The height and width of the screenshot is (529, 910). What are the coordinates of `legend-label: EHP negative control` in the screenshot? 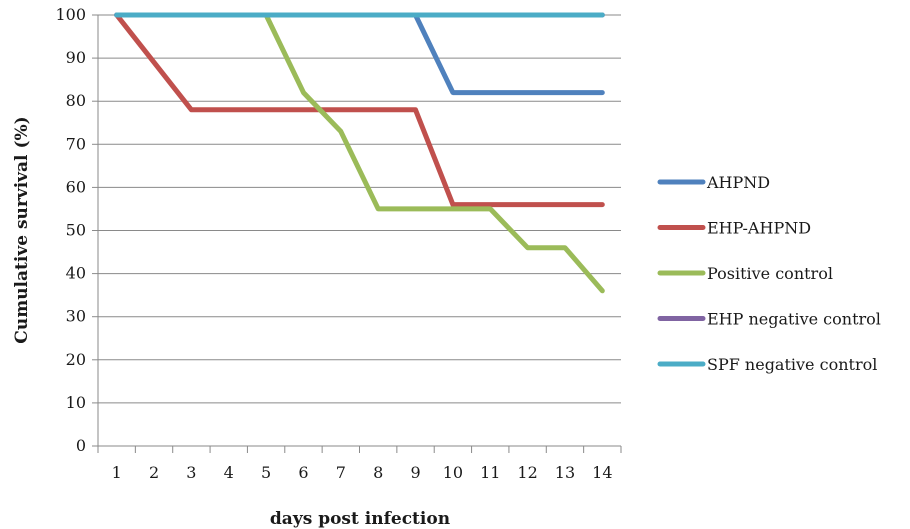 It's located at (794, 319).